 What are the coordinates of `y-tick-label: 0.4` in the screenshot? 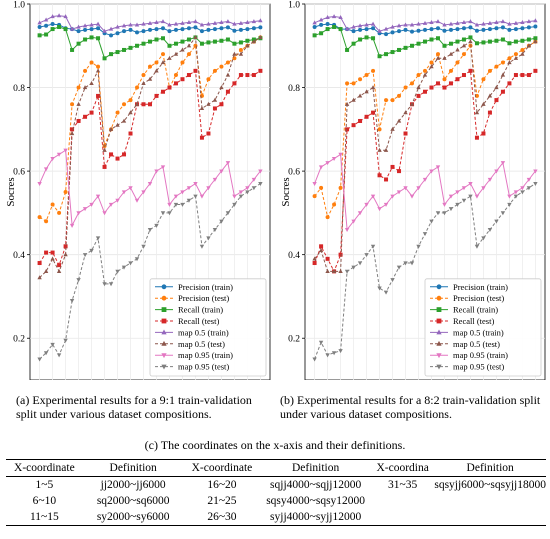 It's located at (19, 256).